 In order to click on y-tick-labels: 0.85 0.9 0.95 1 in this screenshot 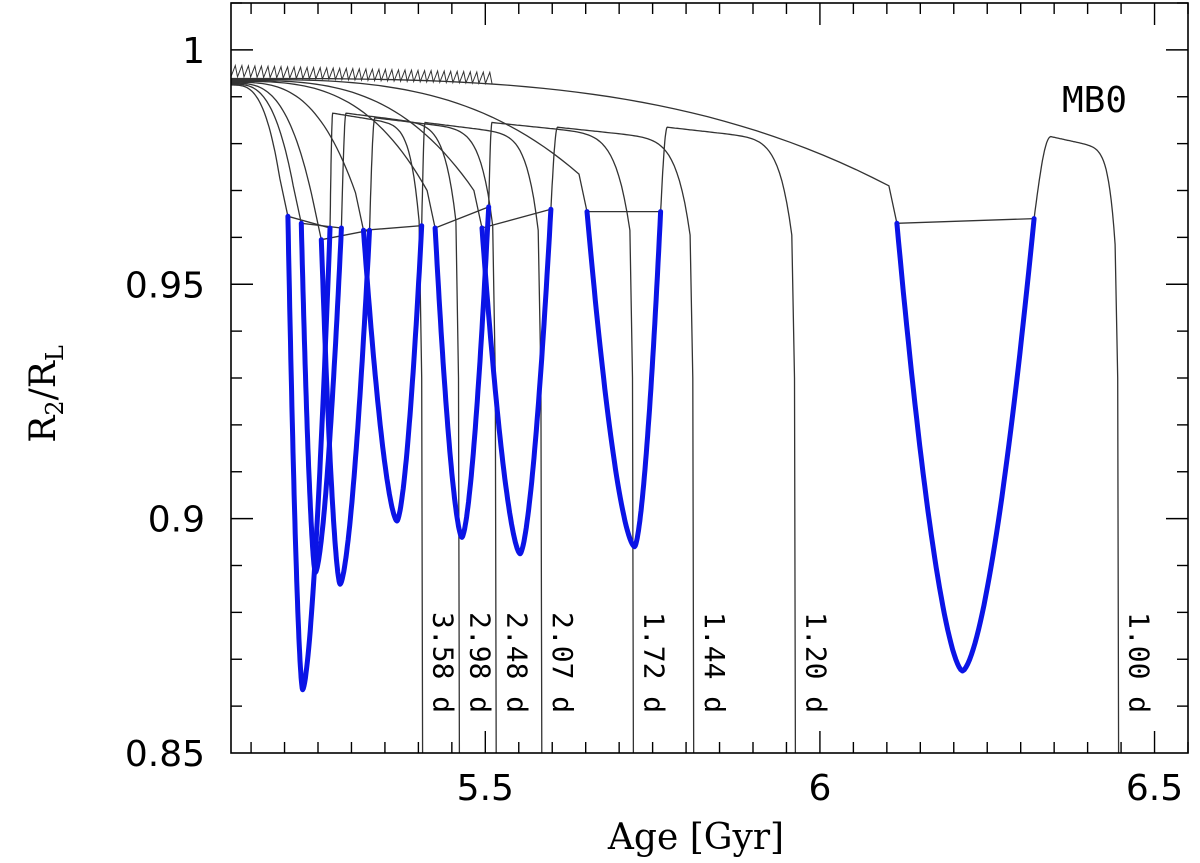, I will do `click(165, 403)`.